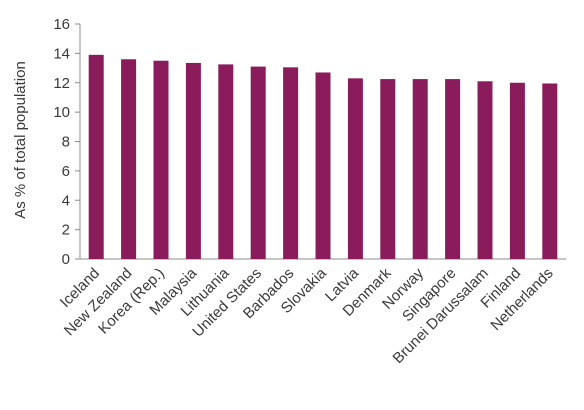 The height and width of the screenshot is (410, 584). What do you see at coordinates (193, 160) in the screenshot?
I see `bar-malaysia` at bounding box center [193, 160].